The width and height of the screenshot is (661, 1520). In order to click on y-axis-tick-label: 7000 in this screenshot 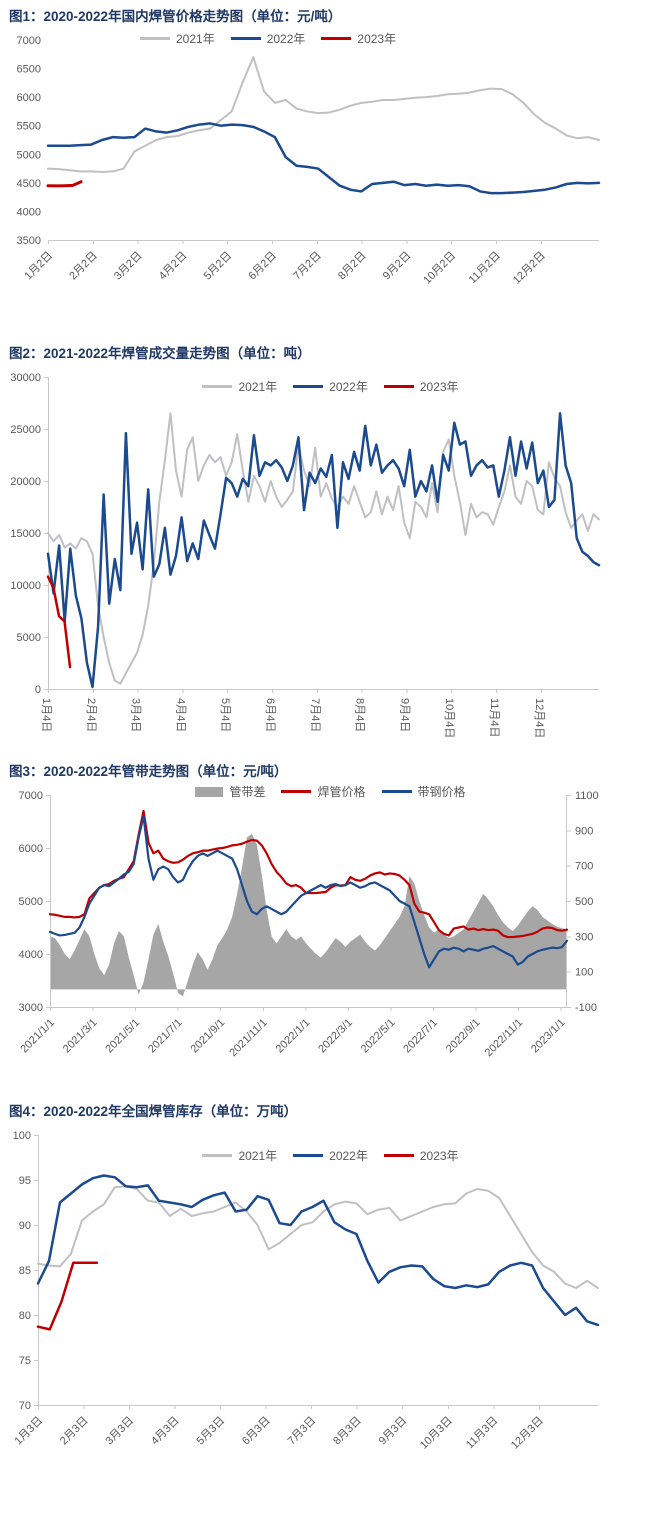, I will do `click(31, 796)`.